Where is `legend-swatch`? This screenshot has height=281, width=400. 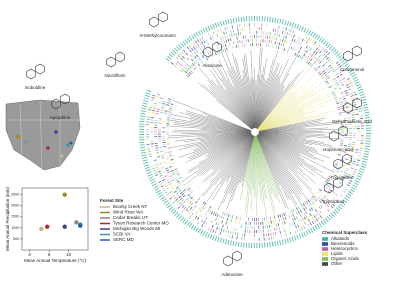
legend-swatch is located at coordinates (325, 254).